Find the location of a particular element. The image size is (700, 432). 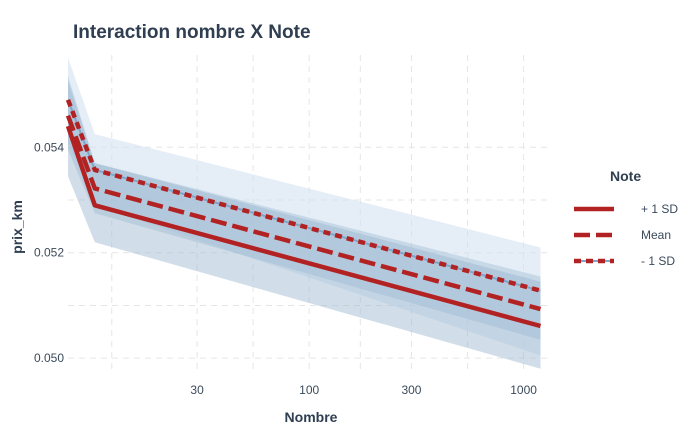

legend-key-background is located at coordinates (594, 235).